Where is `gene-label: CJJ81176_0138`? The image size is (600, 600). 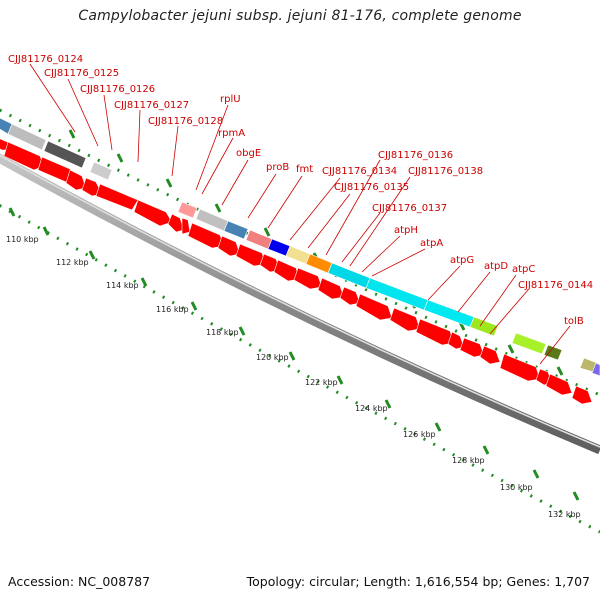
gene-label: CJJ81176_0138 is located at coordinates (445, 171).